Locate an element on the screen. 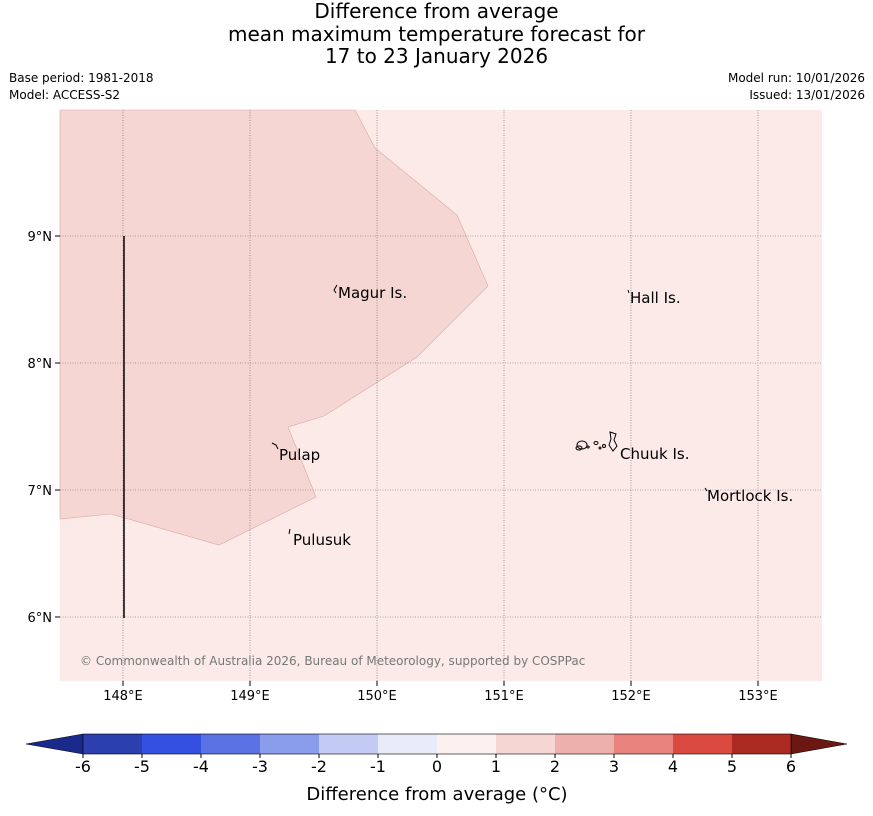  place-mortlock: Mortlock Is. is located at coordinates (750, 496).